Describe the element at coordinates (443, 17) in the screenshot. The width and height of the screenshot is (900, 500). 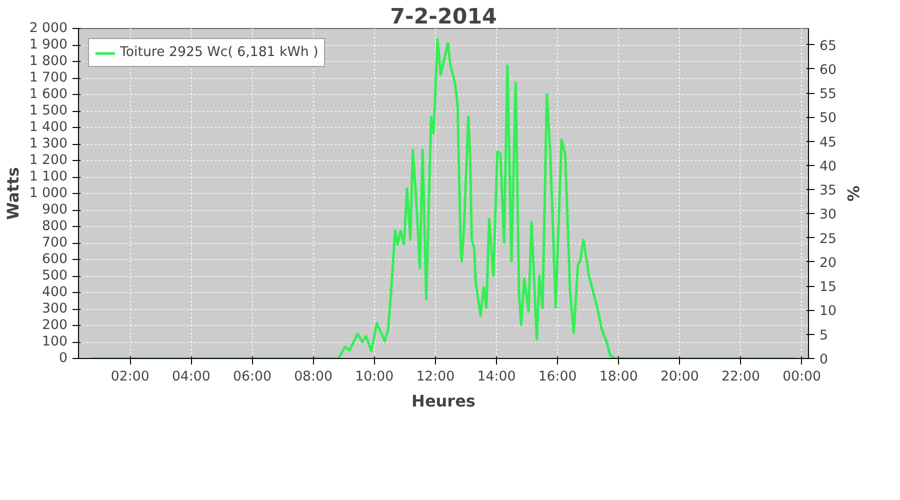
I see `chart-title: 7-2-2014` at that location.